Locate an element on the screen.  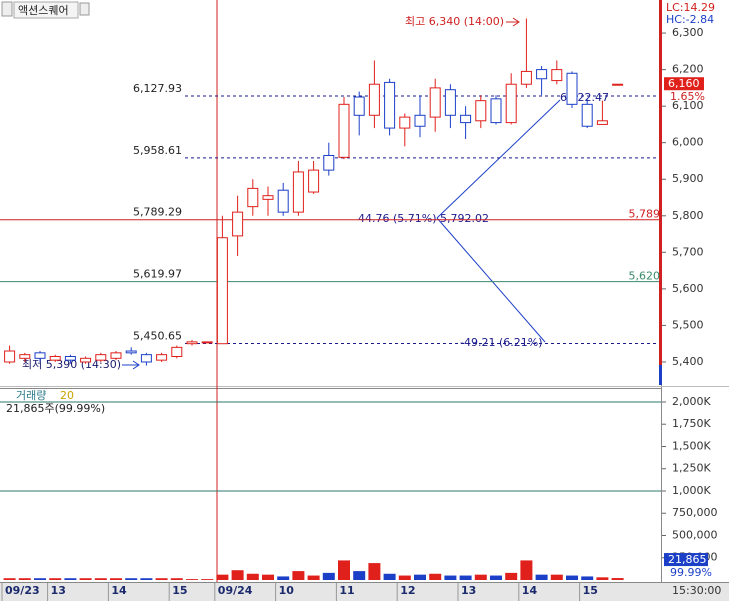
x-tick-label: 09/23 is located at coordinates (22, 590).